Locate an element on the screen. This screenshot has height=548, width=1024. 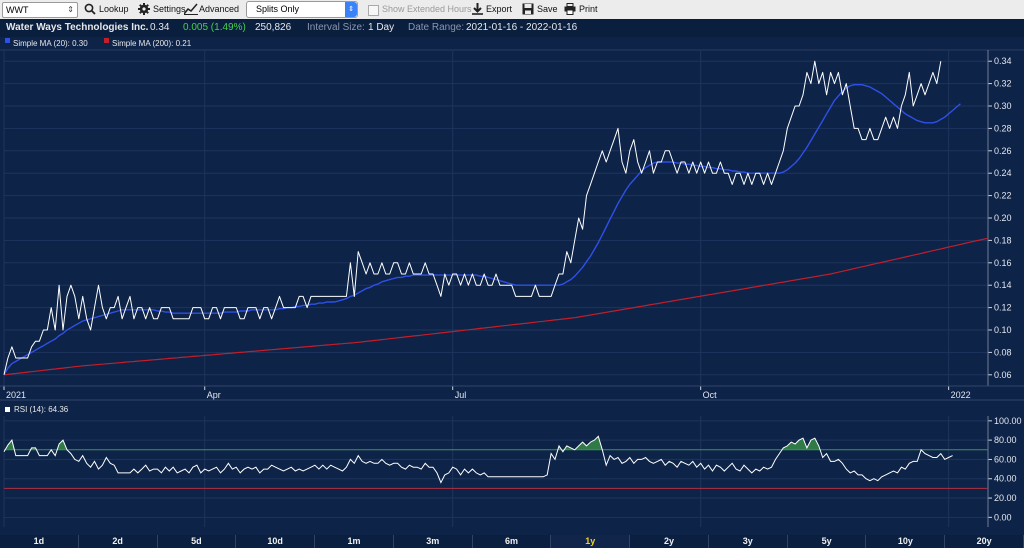
download-icon is located at coordinates (477, 9).